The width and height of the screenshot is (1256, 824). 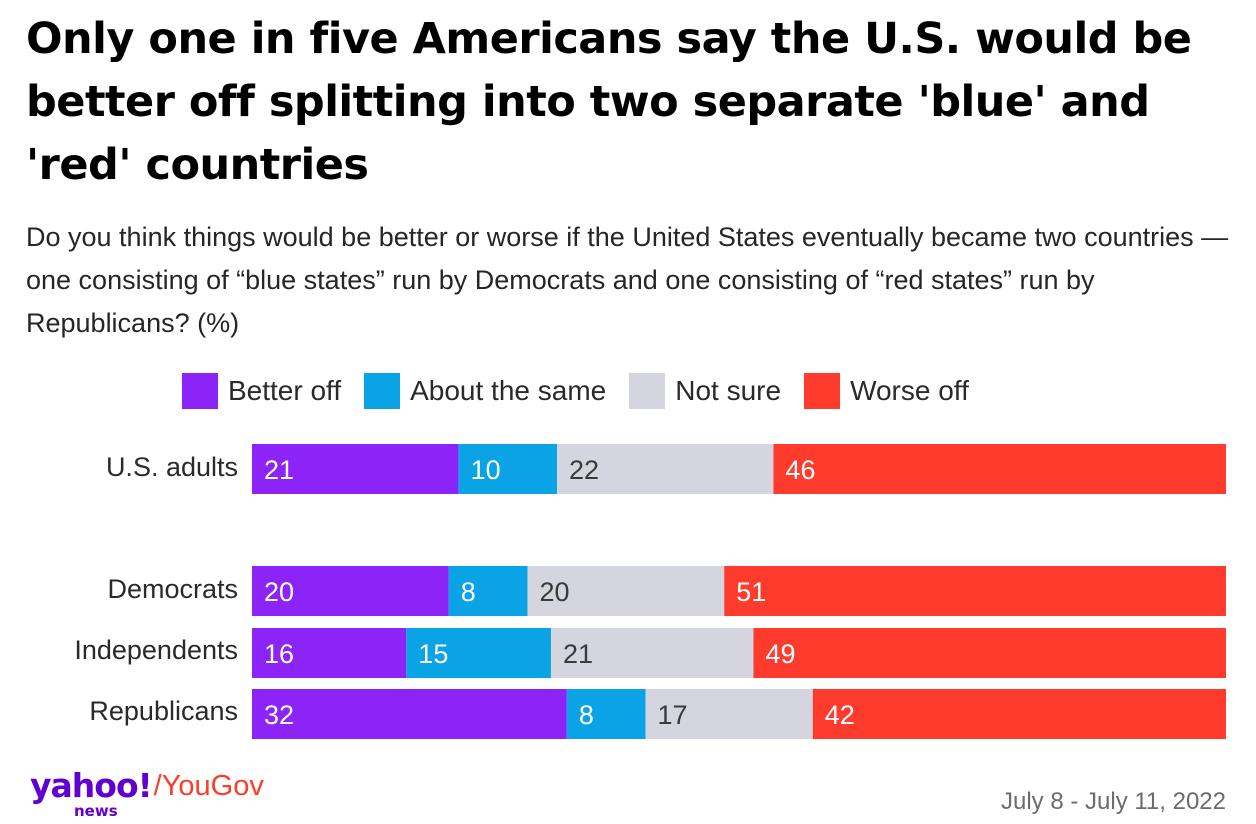 I want to click on value-label-democrats-about-the-same: 8, so click(x=468, y=592).